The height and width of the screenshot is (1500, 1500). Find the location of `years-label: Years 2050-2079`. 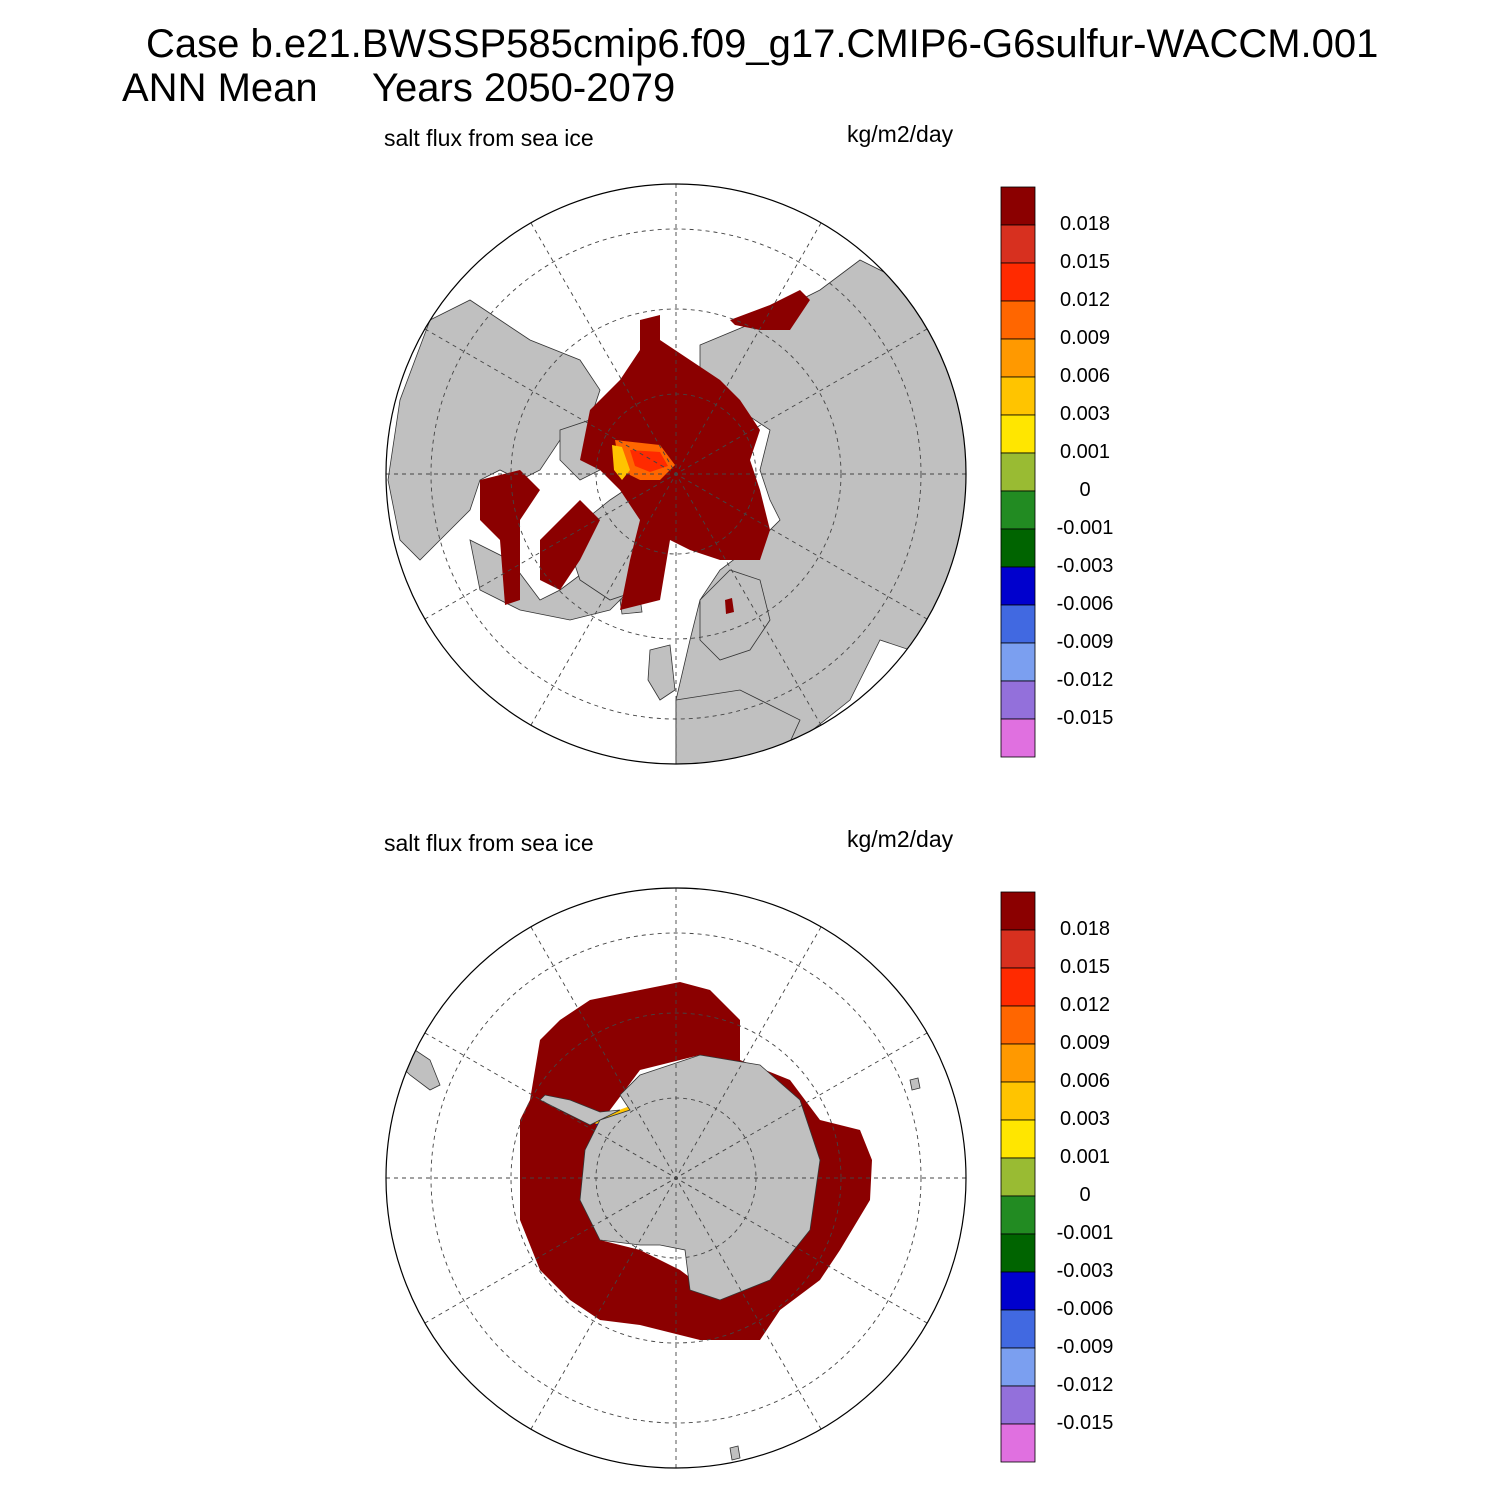

years-label: Years 2050-2079 is located at coordinates (524, 88).